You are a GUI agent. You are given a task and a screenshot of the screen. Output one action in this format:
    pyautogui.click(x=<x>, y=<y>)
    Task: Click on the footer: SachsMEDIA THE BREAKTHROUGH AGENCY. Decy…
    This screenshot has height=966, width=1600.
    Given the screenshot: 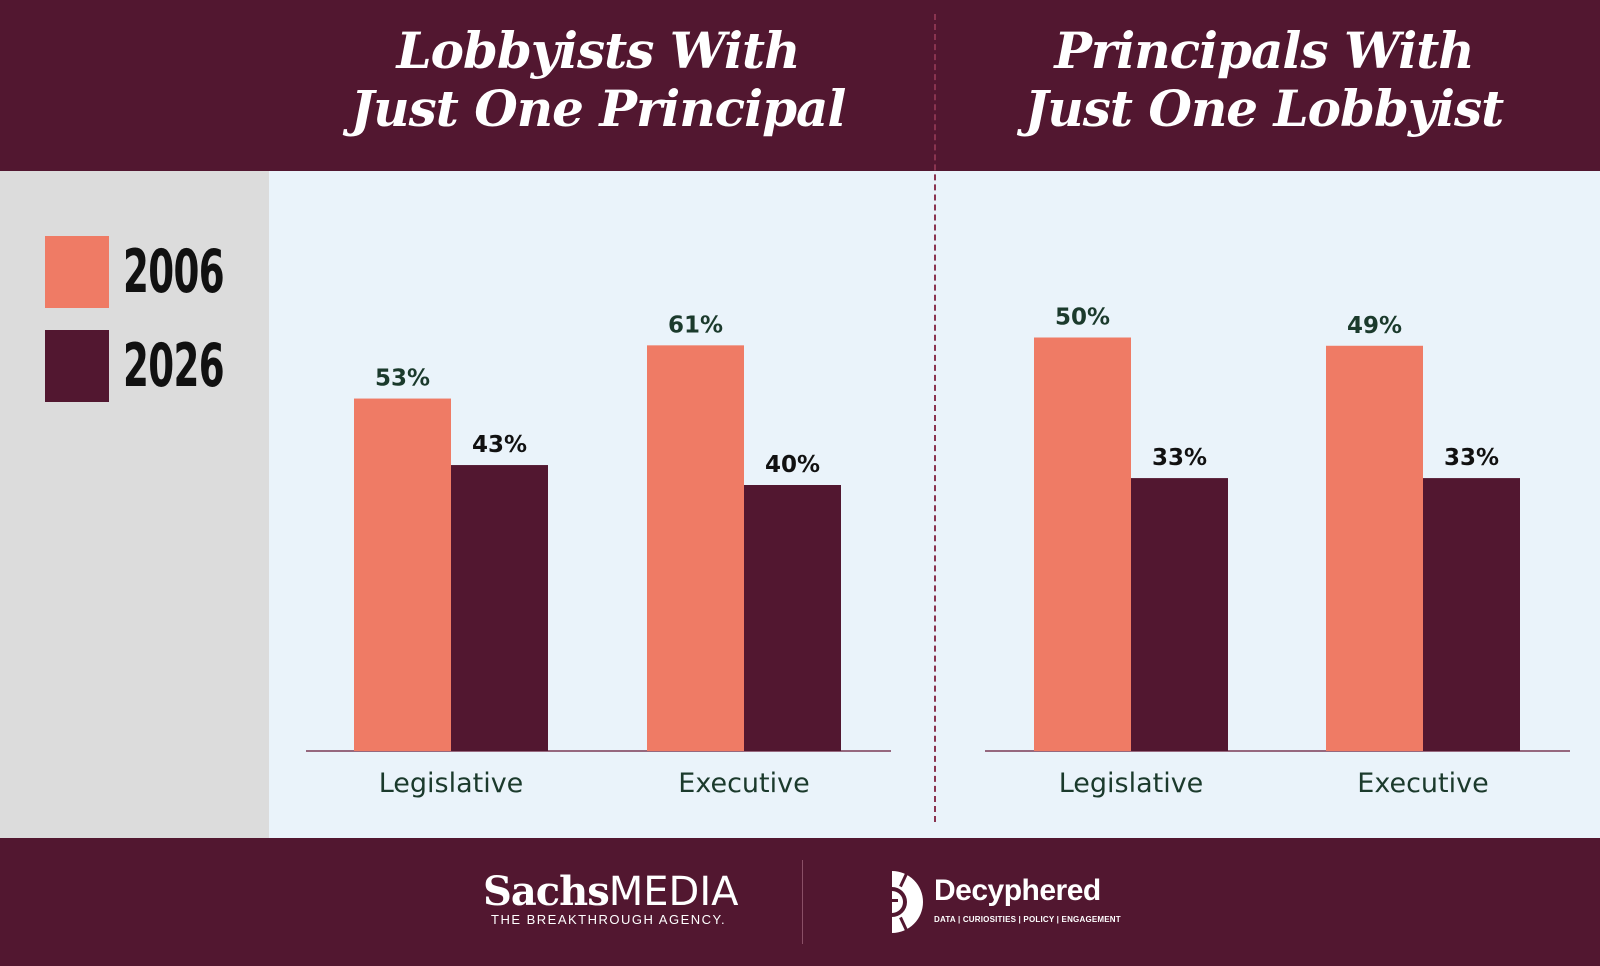 What is the action you would take?
    pyautogui.click(x=800, y=902)
    